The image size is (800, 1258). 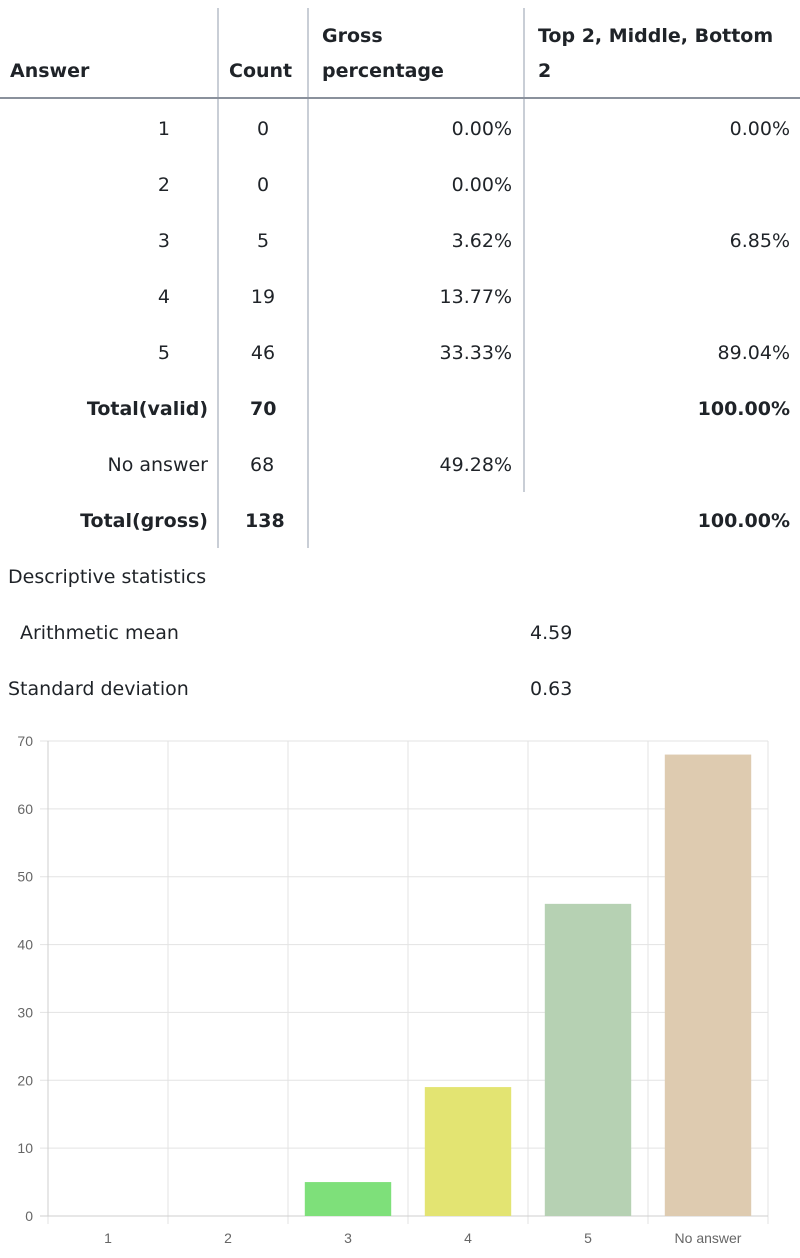 I want to click on x-tick-label: 5, so click(x=588, y=1238).